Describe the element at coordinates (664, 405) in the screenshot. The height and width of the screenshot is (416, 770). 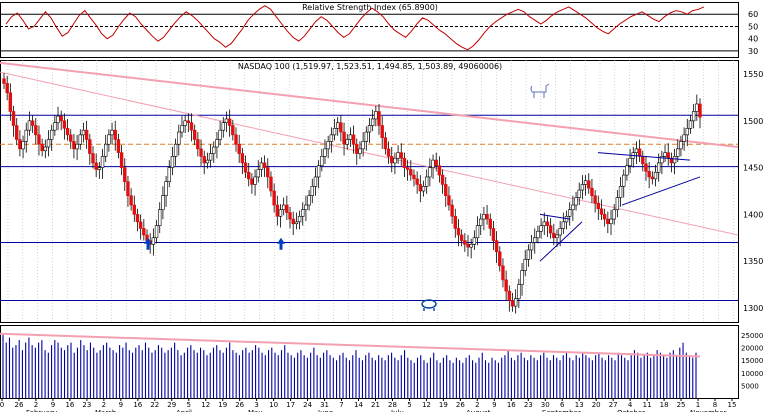
I see `x-day-label: 18` at that location.